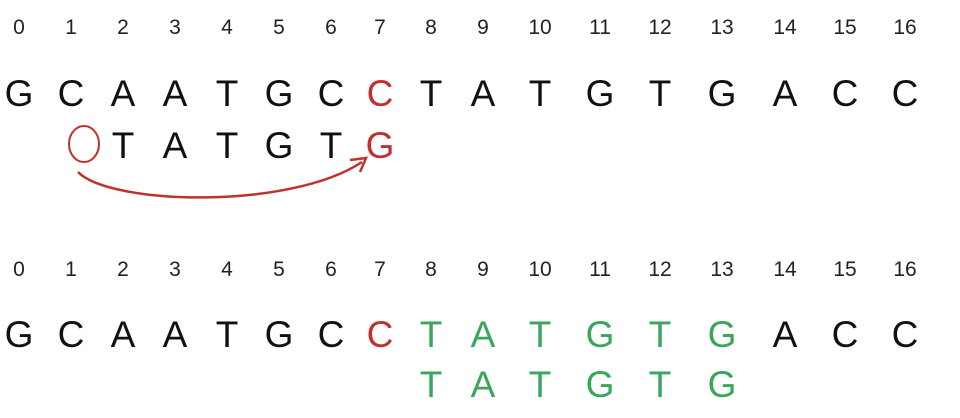 Image resolution: width=960 pixels, height=418 pixels. Describe the element at coordinates (84, 144) in the screenshot. I see `empty-position-circle-icon` at that location.